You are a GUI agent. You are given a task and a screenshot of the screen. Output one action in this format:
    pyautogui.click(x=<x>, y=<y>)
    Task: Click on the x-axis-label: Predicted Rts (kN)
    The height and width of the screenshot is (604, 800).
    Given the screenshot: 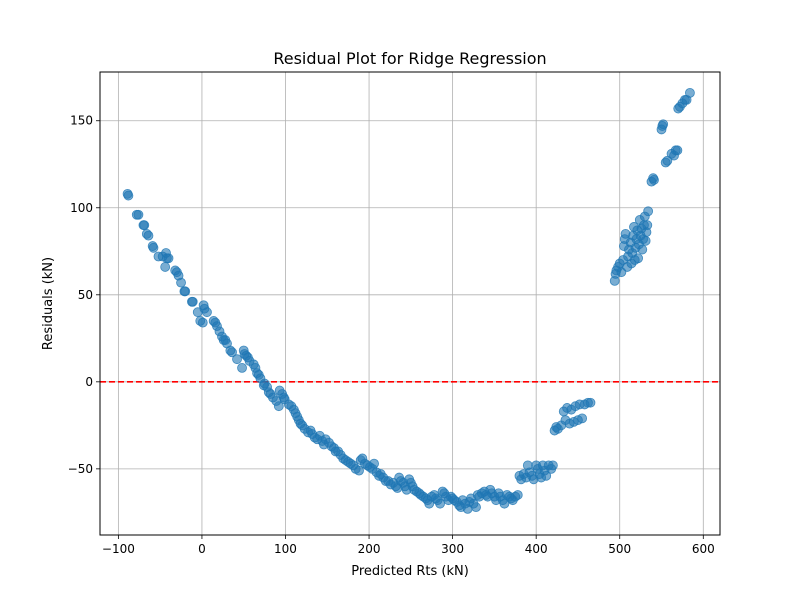 What is the action you would take?
    pyautogui.click(x=410, y=571)
    